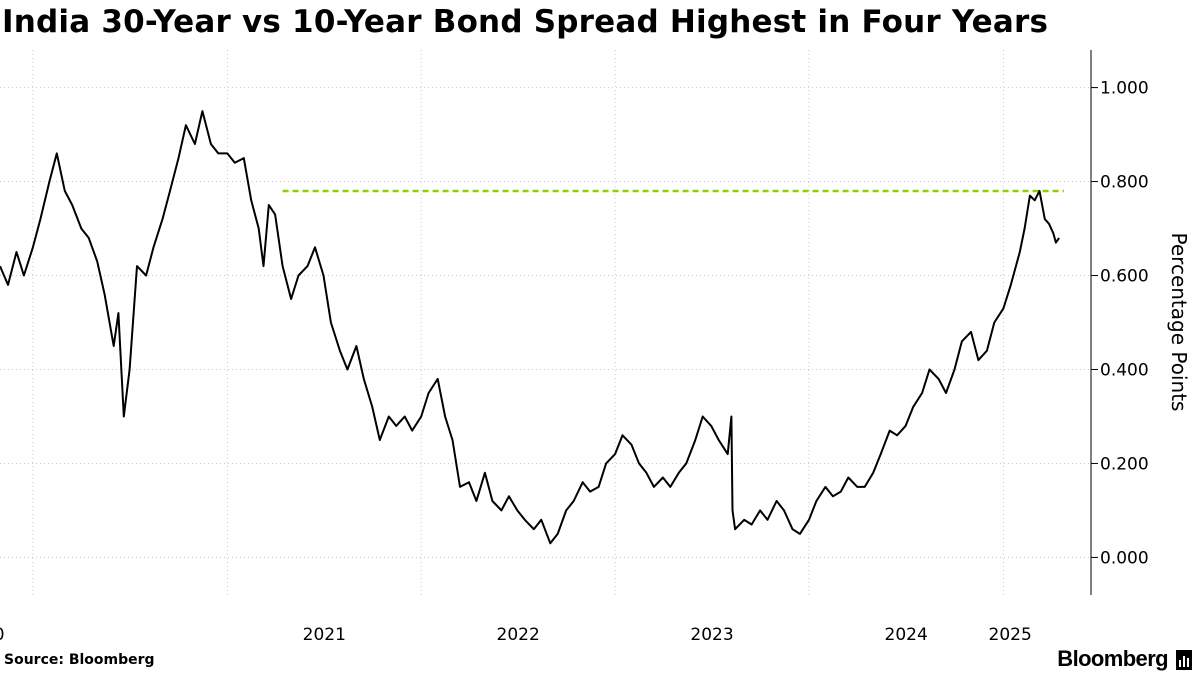 The image size is (1200, 675). I want to click on brand-logo: Bloomberg, so click(1124, 659).